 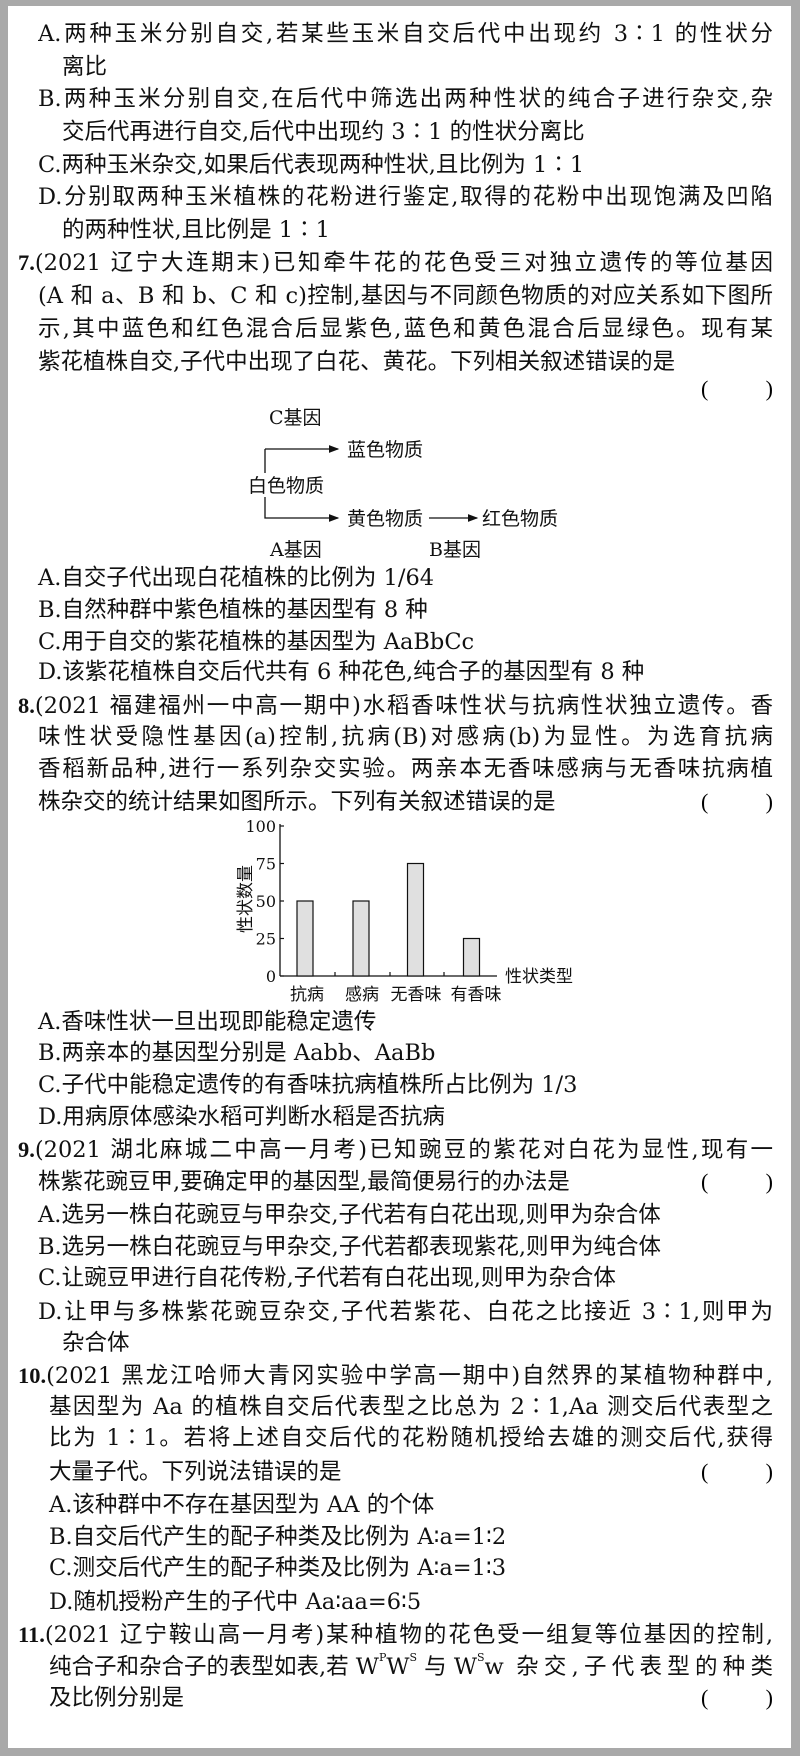 What do you see at coordinates (295, 418) in the screenshot?
I see `label-c-gene: C基因` at bounding box center [295, 418].